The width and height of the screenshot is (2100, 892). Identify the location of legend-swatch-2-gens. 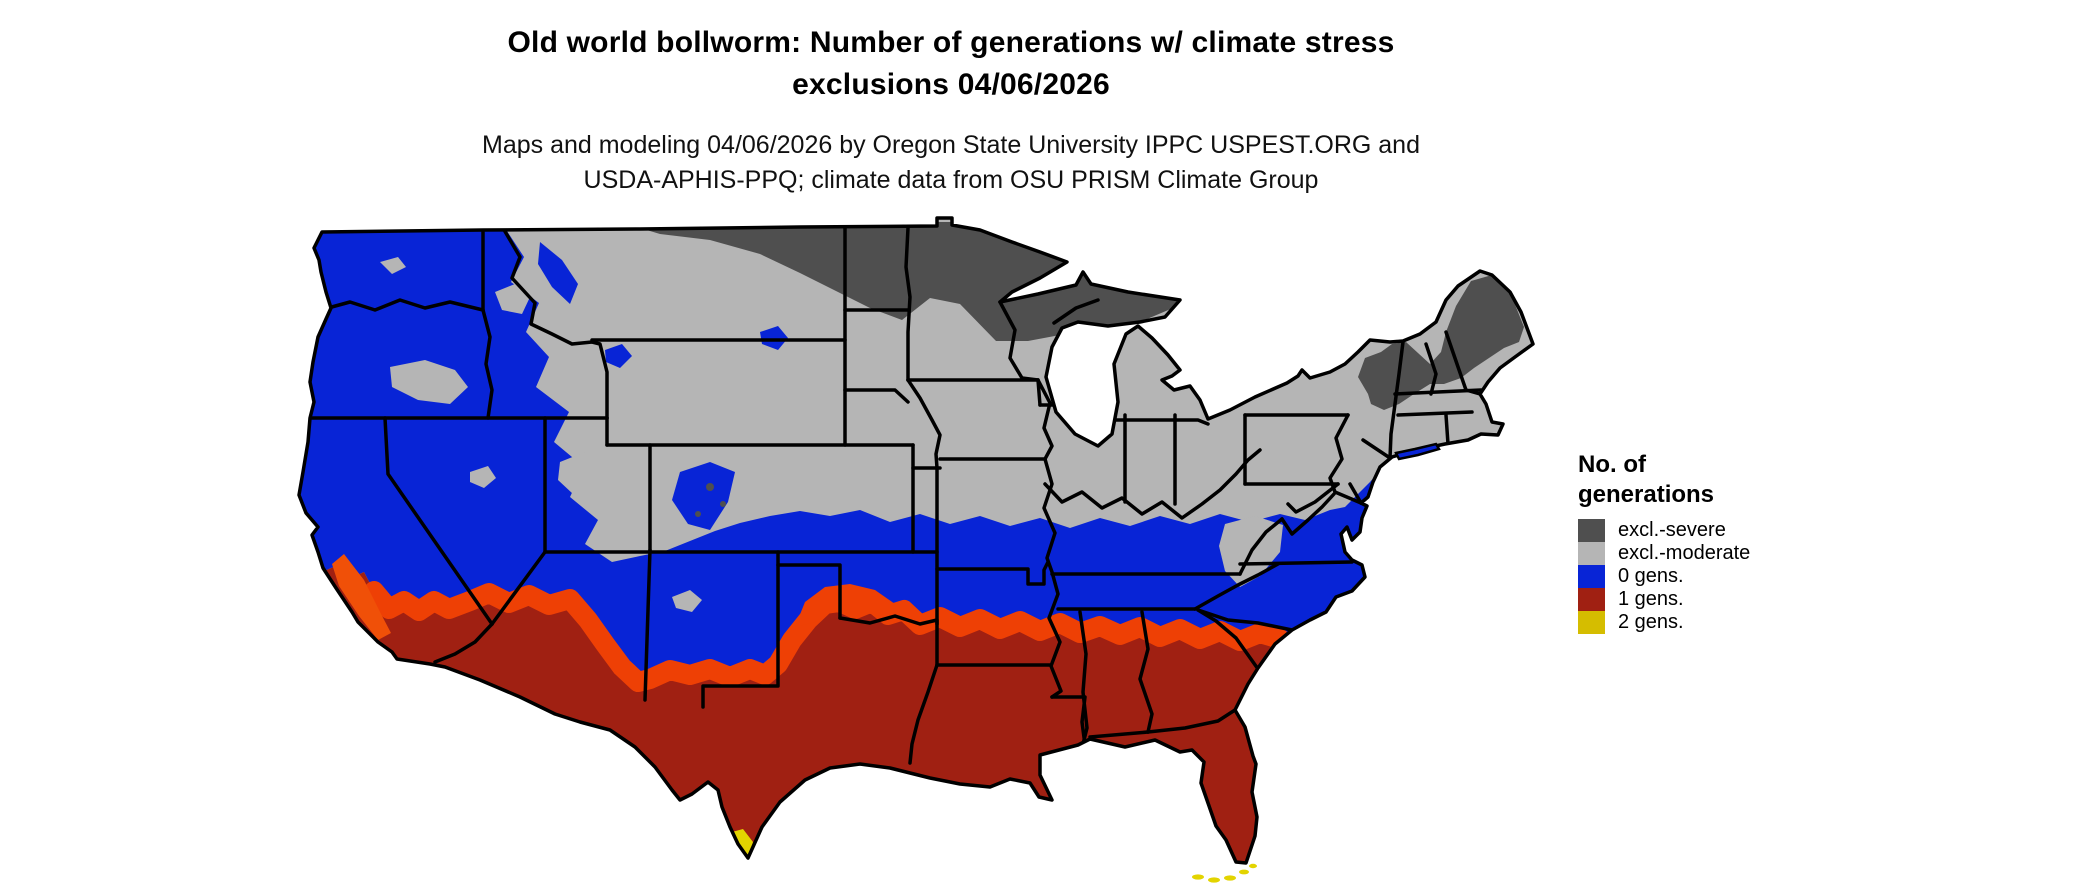
(1591, 622).